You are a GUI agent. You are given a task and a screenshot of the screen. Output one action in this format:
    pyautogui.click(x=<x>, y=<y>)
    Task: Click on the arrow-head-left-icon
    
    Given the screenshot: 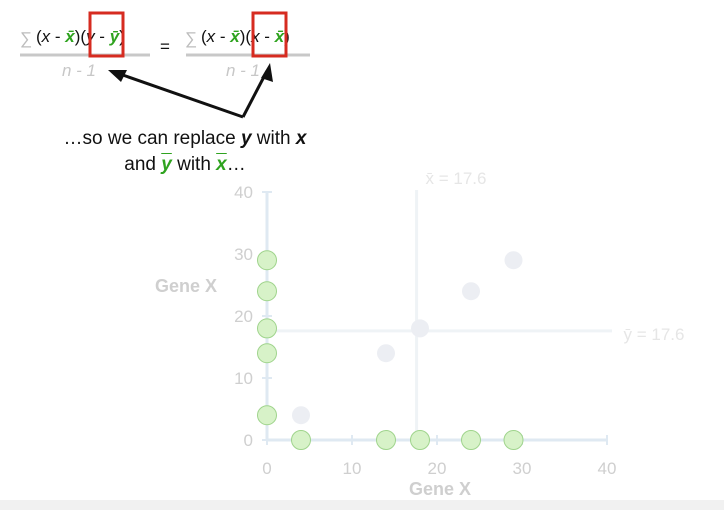 What is the action you would take?
    pyautogui.click(x=117, y=76)
    